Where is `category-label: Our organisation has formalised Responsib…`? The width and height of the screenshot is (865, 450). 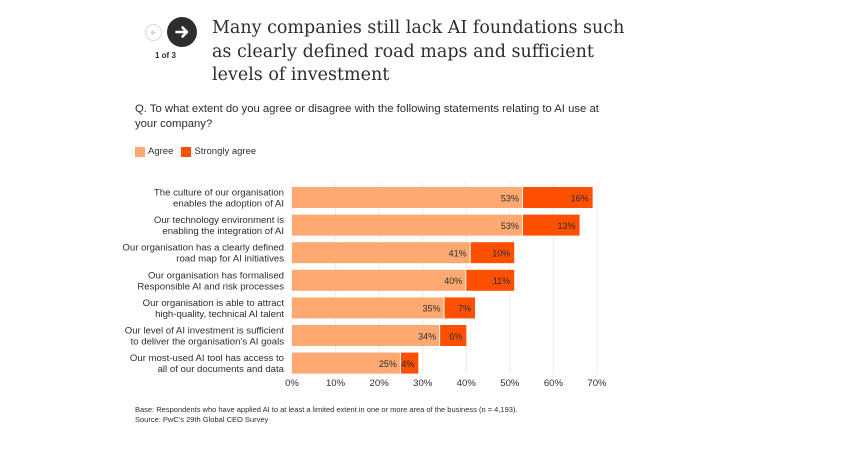
category-label: Our organisation has formalised Responsib… is located at coordinates (210, 281).